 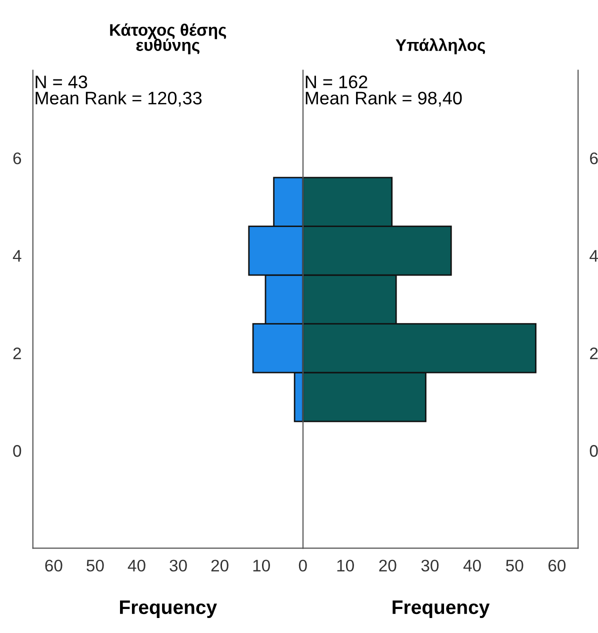 I want to click on x-tick-label: 0, so click(x=302, y=566).